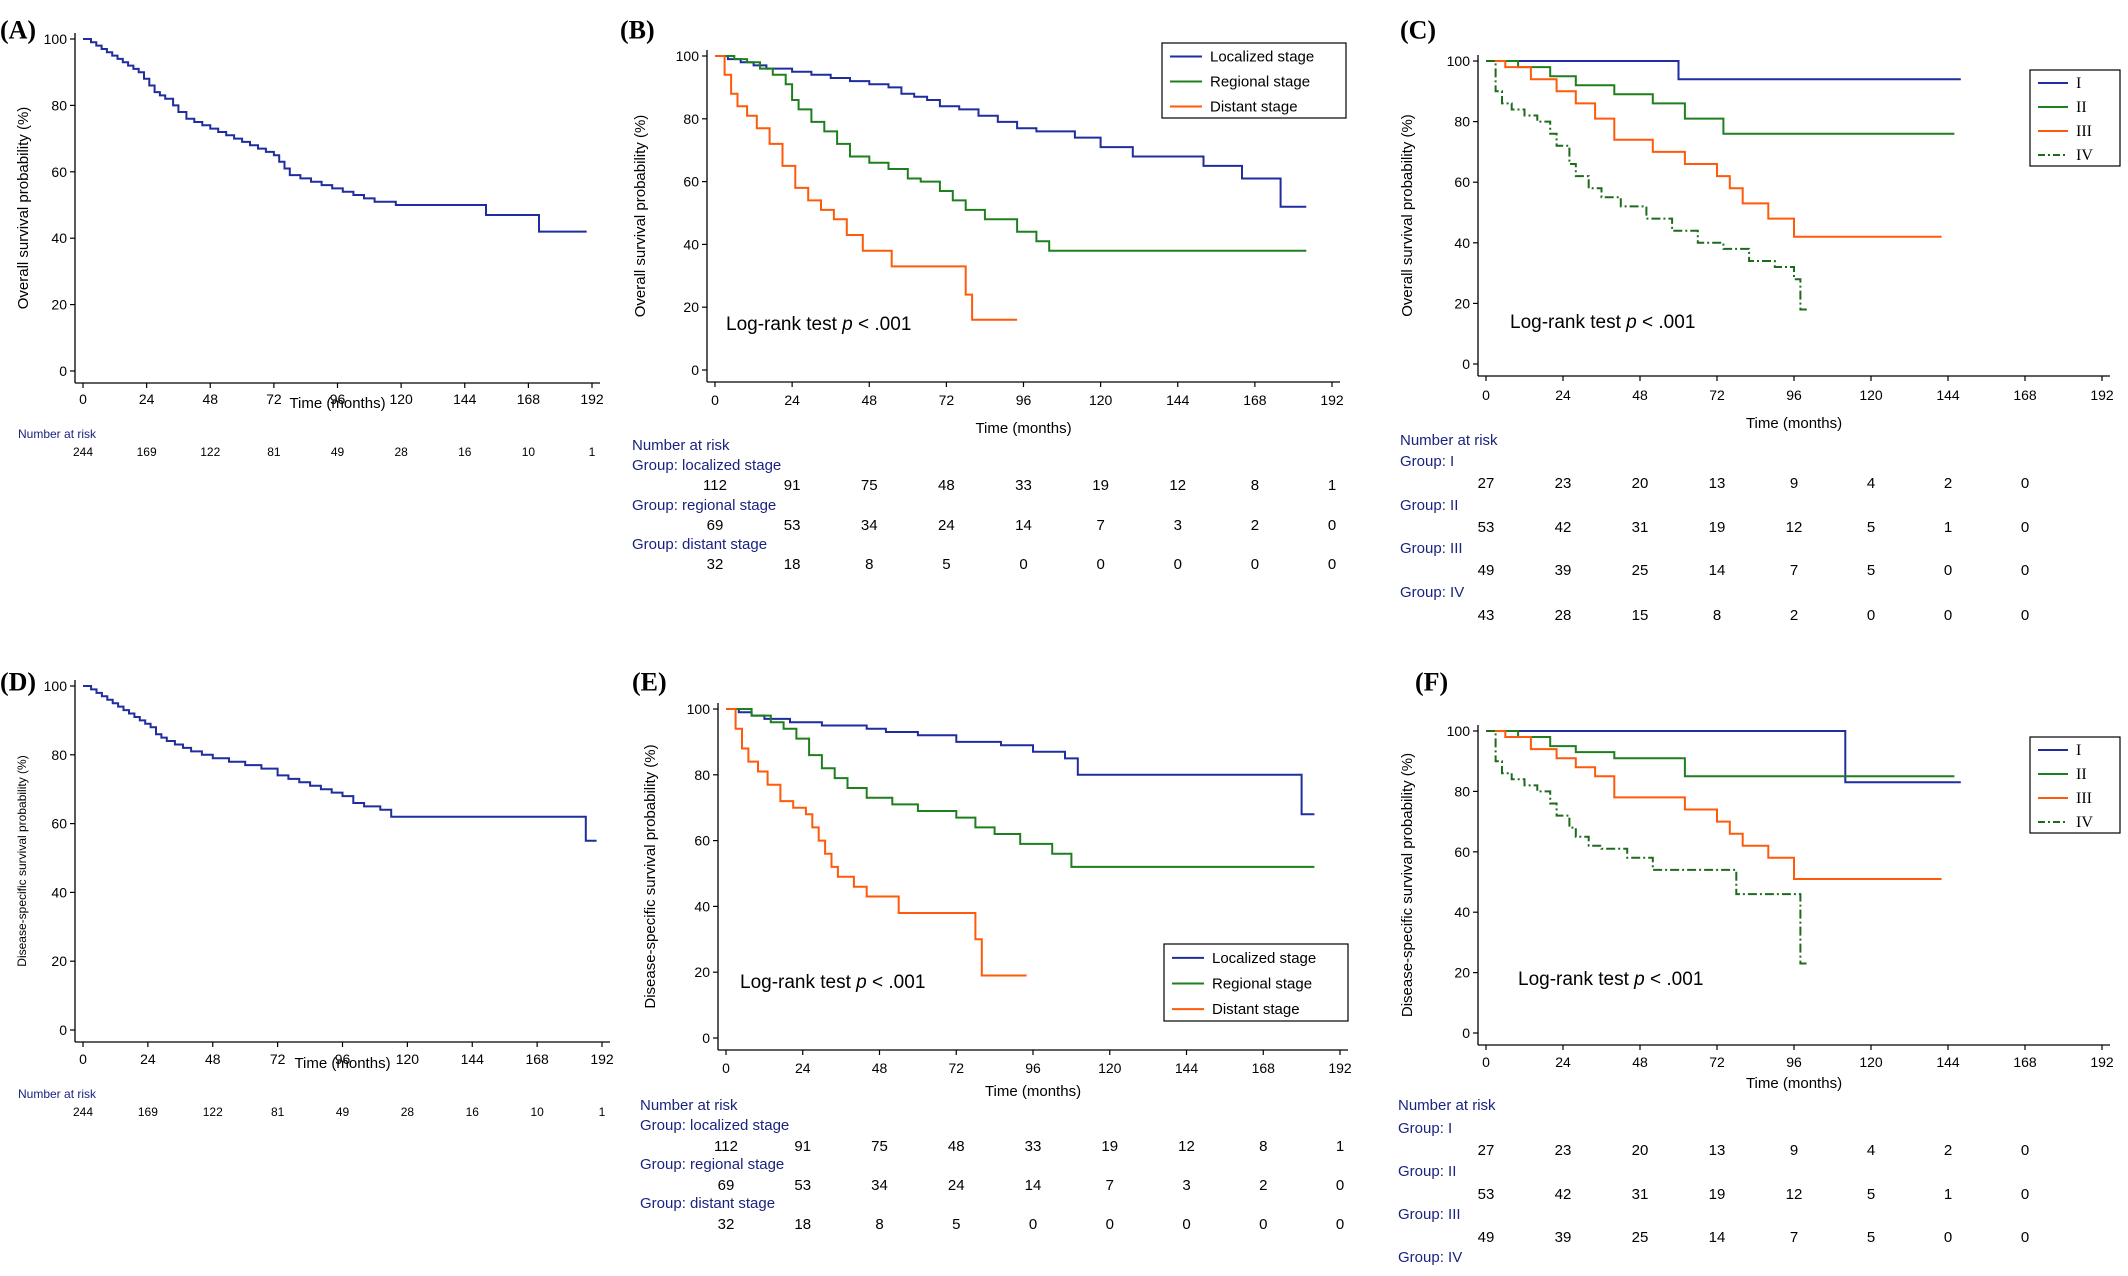  Describe the element at coordinates (946, 525) in the screenshot. I see `risk-count: 24` at that location.